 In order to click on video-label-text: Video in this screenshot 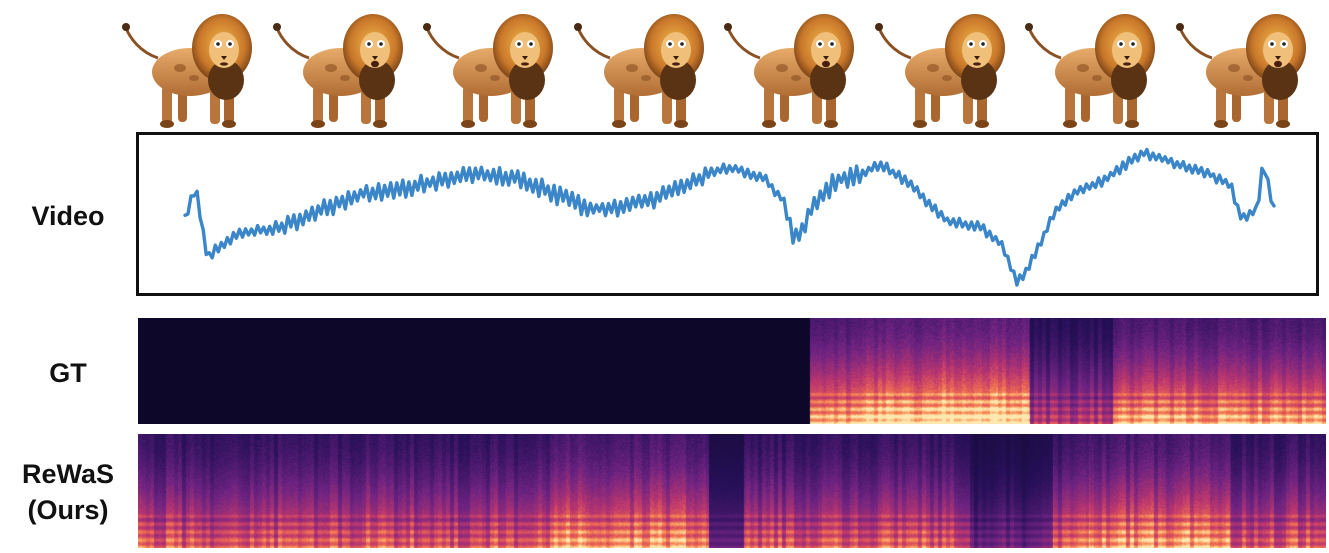, I will do `click(68, 216)`.